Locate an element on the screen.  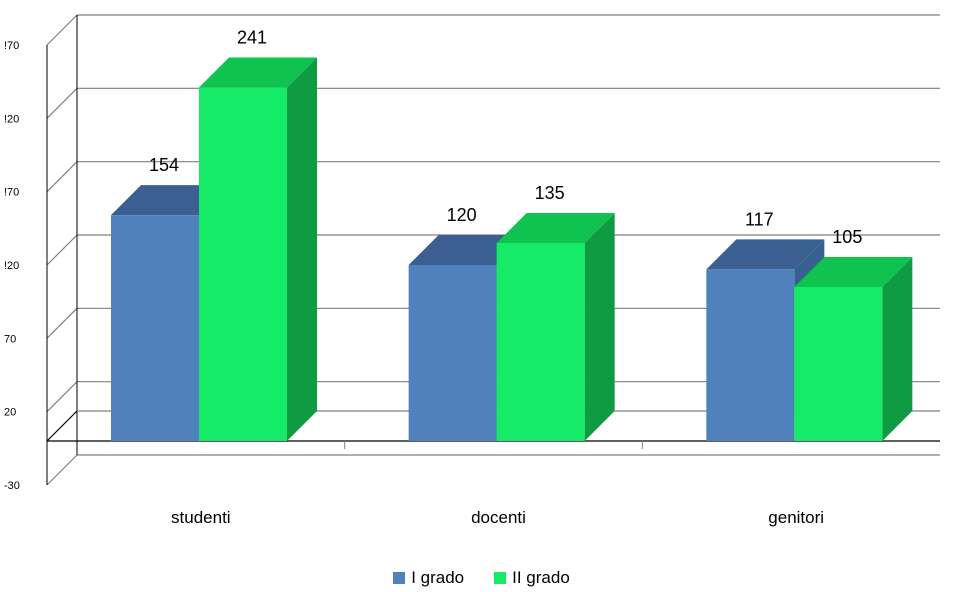
data-label: 105 is located at coordinates (847, 237).